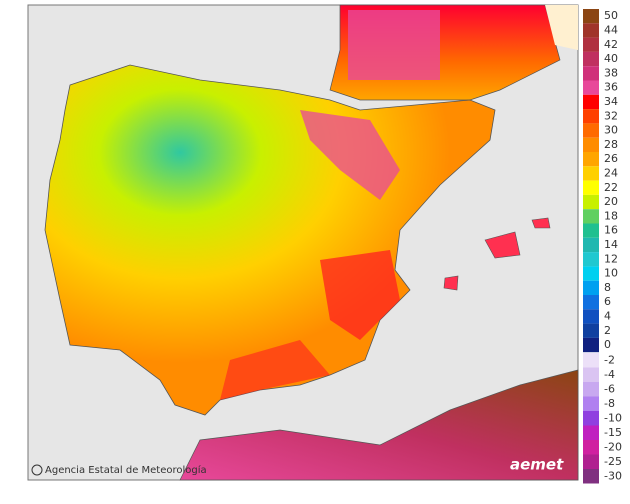 Image resolution: width=630 pixels, height=504 pixels. I want to click on legend-label: 8, so click(607, 287).